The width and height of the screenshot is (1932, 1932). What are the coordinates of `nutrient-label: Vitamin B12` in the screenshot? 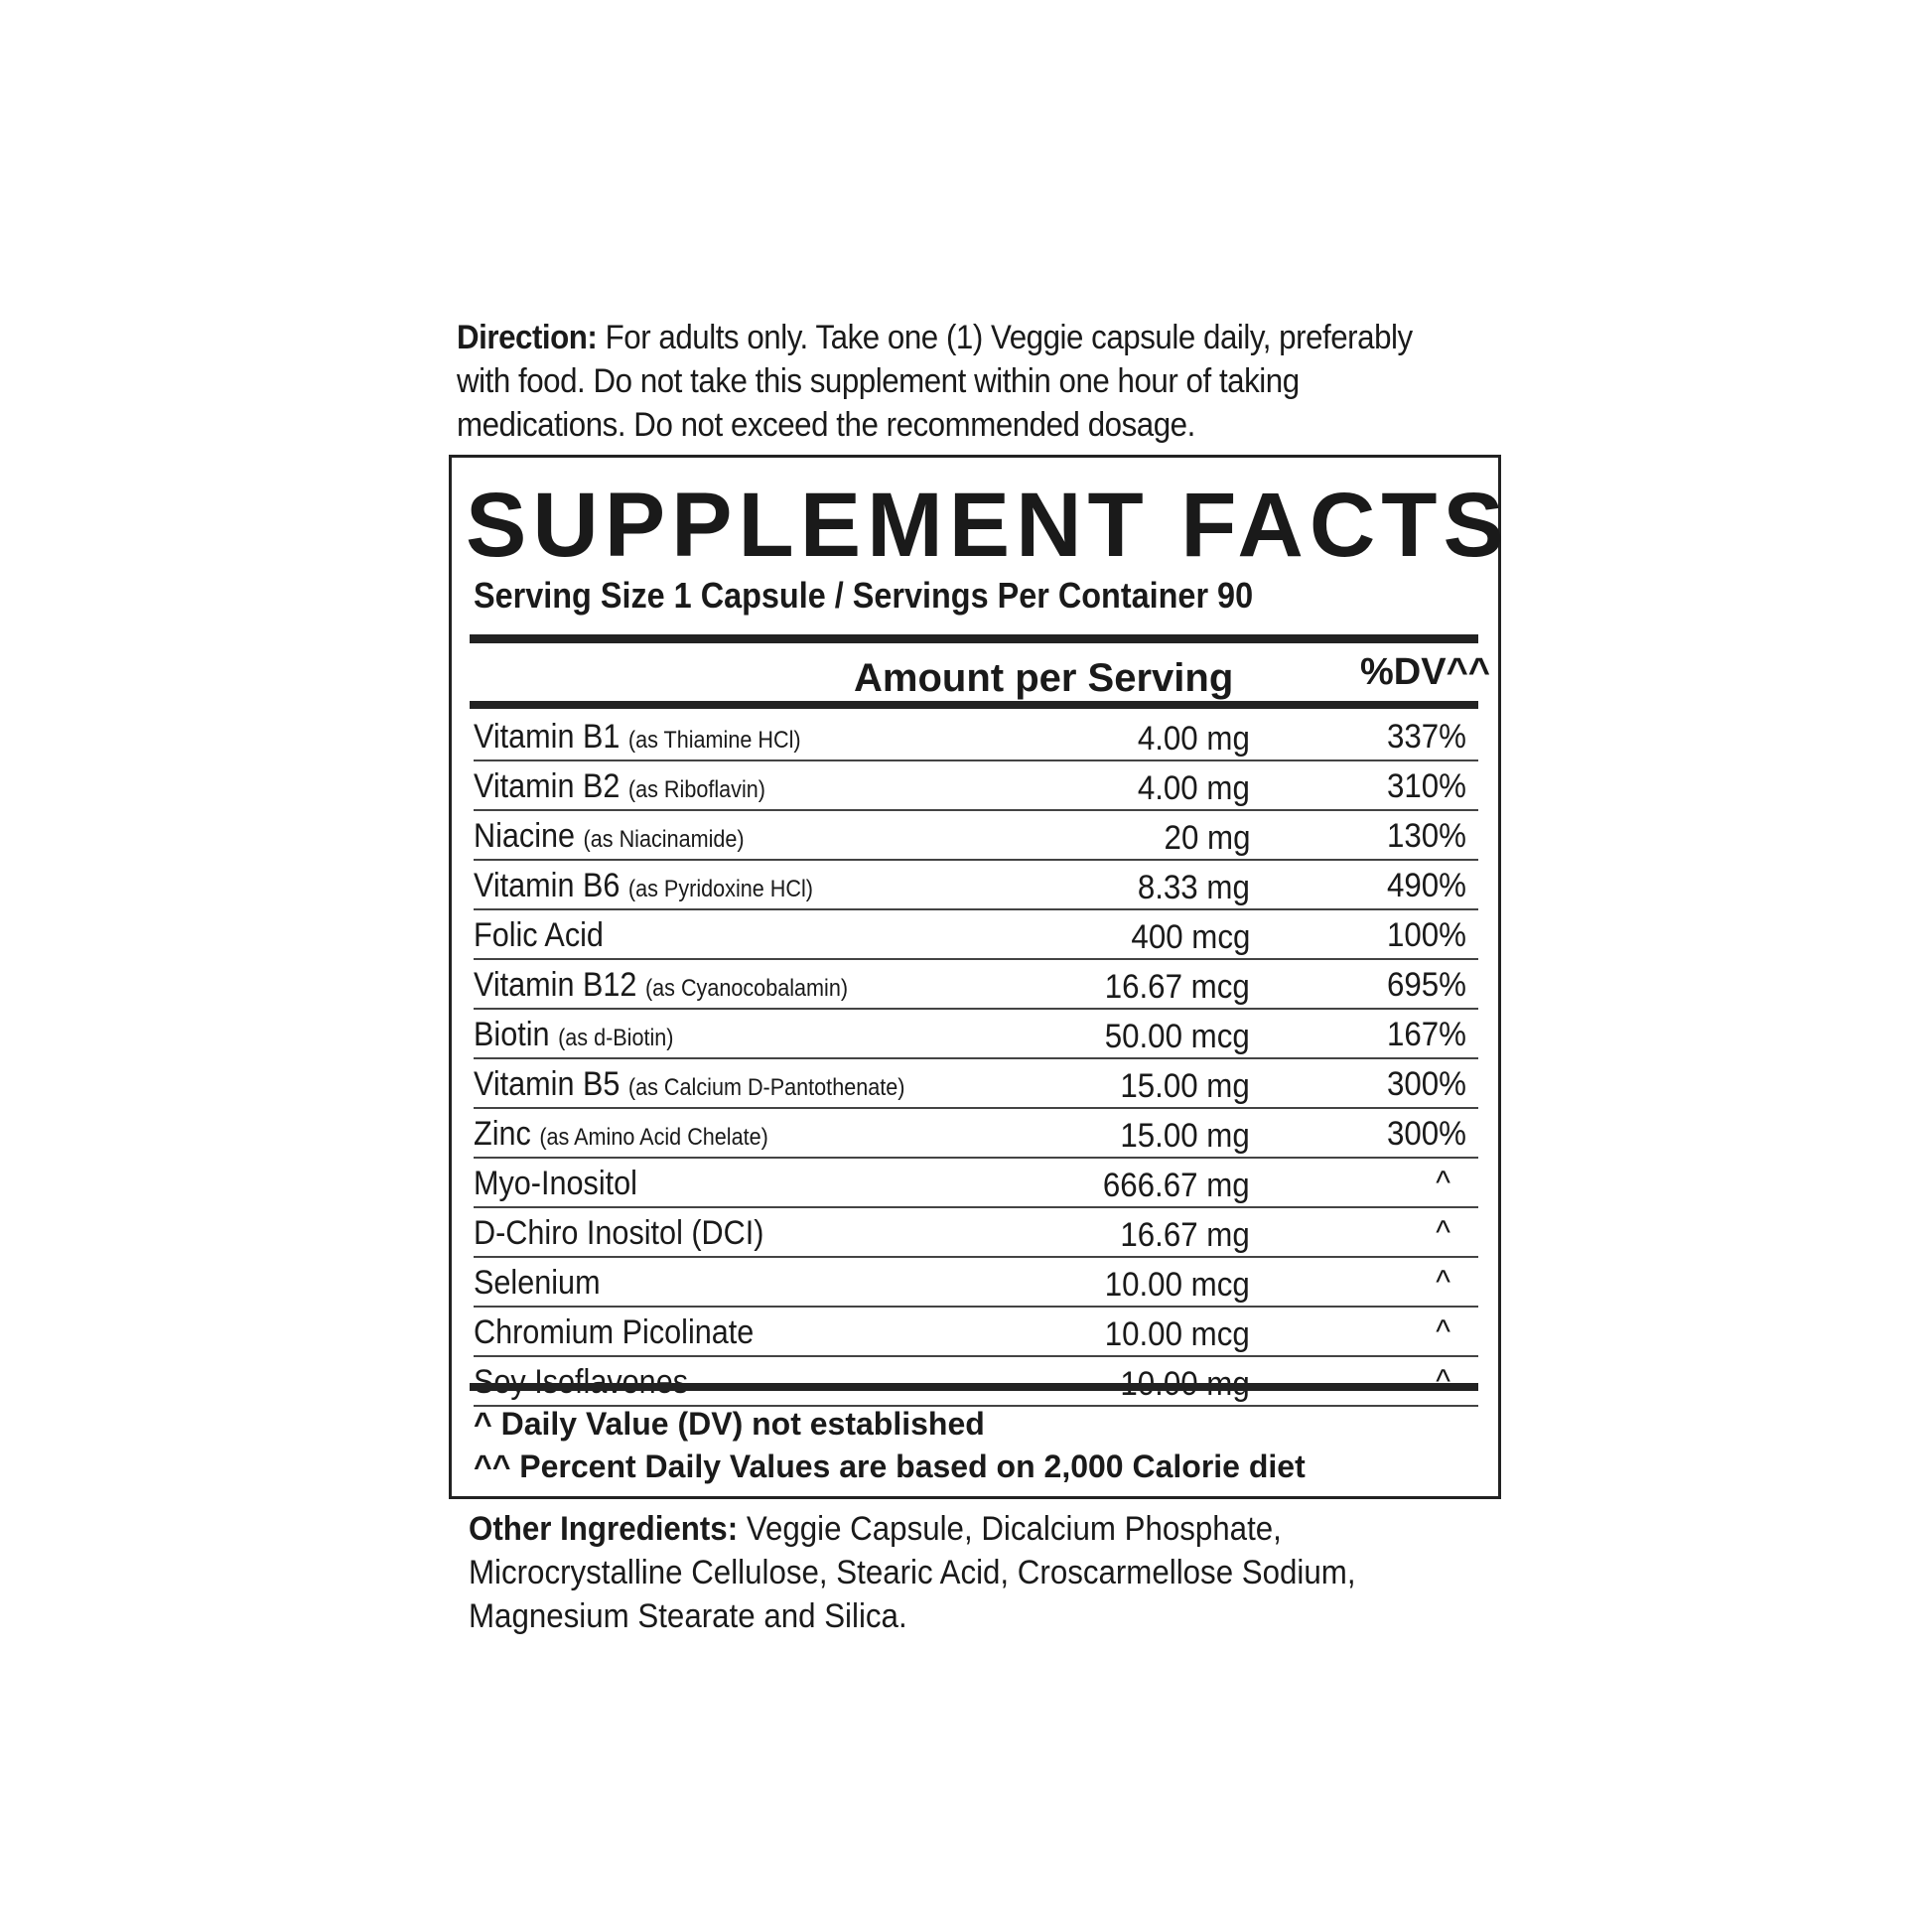 It's located at (556, 985).